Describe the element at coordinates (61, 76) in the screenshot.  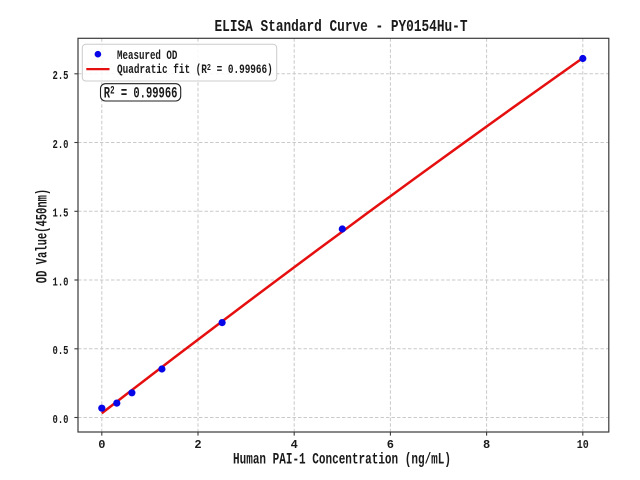
I see `svg-text: 2.5` at that location.